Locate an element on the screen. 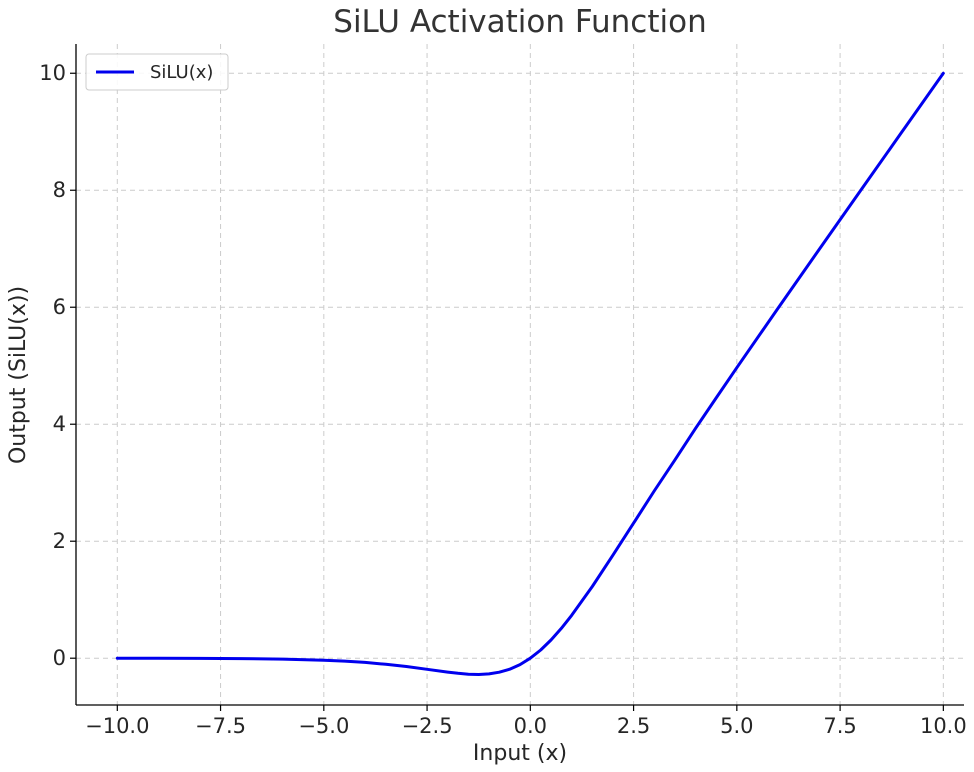 The image size is (974, 772). x-tick-label: 7.5 is located at coordinates (839, 726).